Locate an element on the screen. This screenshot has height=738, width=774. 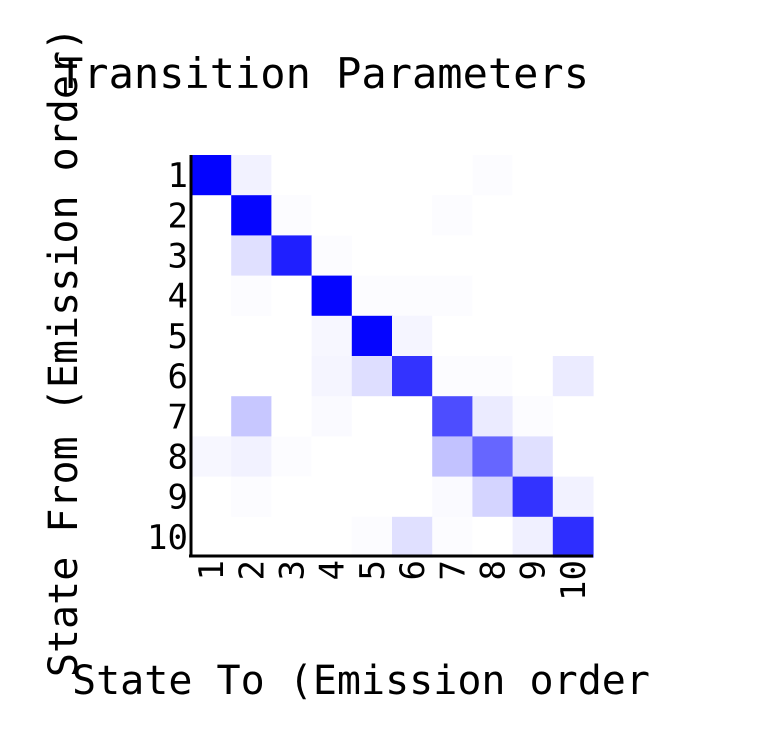
x-tick-label: 8 is located at coordinates (494, 570).